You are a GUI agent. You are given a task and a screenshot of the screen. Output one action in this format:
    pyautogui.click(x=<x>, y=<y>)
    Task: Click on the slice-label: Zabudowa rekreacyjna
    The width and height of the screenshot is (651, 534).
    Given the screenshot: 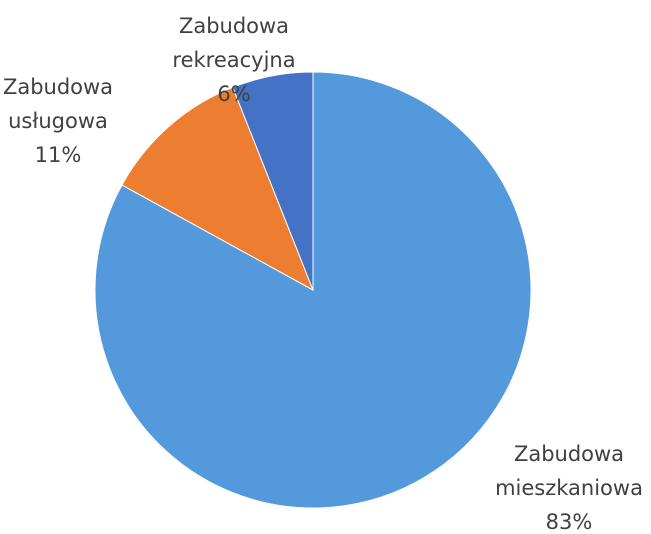 What is the action you would take?
    pyautogui.click(x=233, y=43)
    